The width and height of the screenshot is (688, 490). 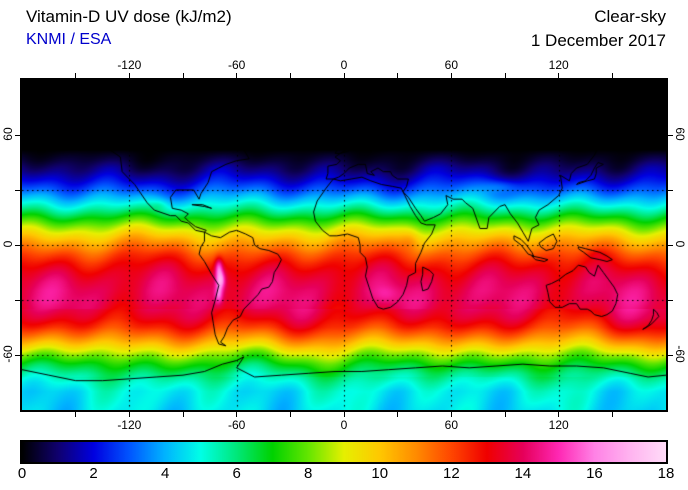 I want to click on lon-label-top: 0, so click(x=344, y=65).